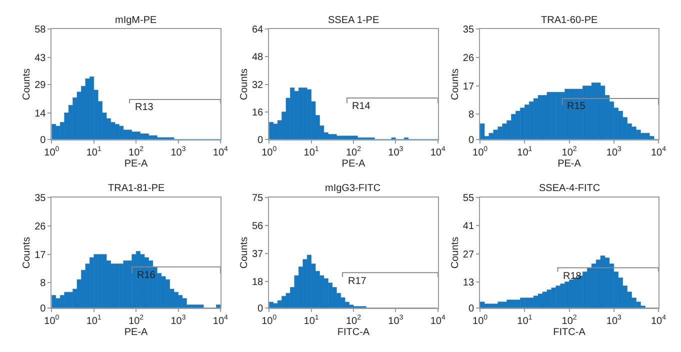  I want to click on y-tick-label: 13, so click(468, 282).